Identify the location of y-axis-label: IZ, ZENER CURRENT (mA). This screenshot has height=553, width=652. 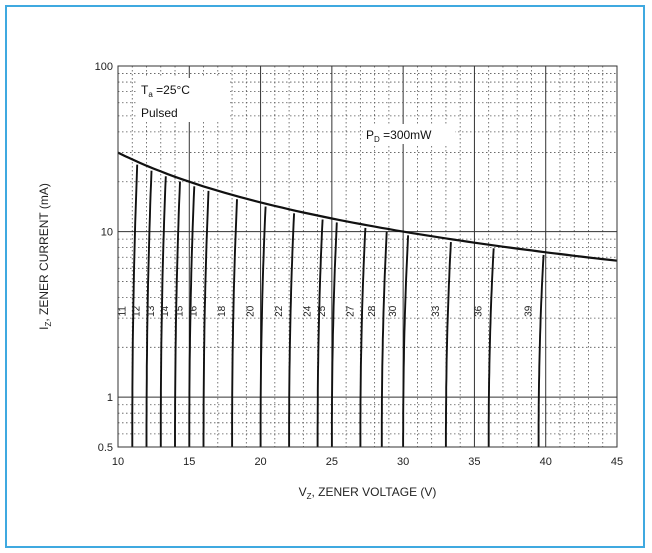
(45, 256).